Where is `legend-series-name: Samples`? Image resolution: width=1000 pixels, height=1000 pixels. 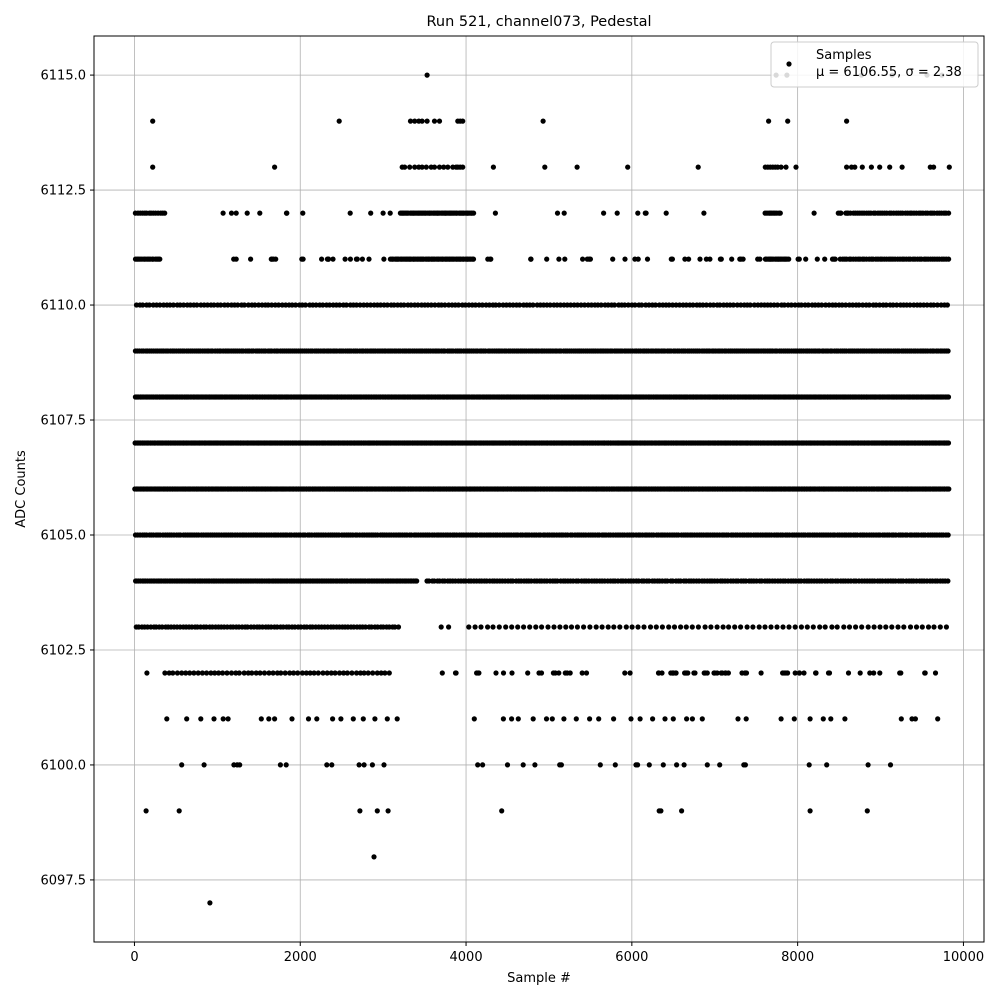 legend-series-name: Samples is located at coordinates (844, 55).